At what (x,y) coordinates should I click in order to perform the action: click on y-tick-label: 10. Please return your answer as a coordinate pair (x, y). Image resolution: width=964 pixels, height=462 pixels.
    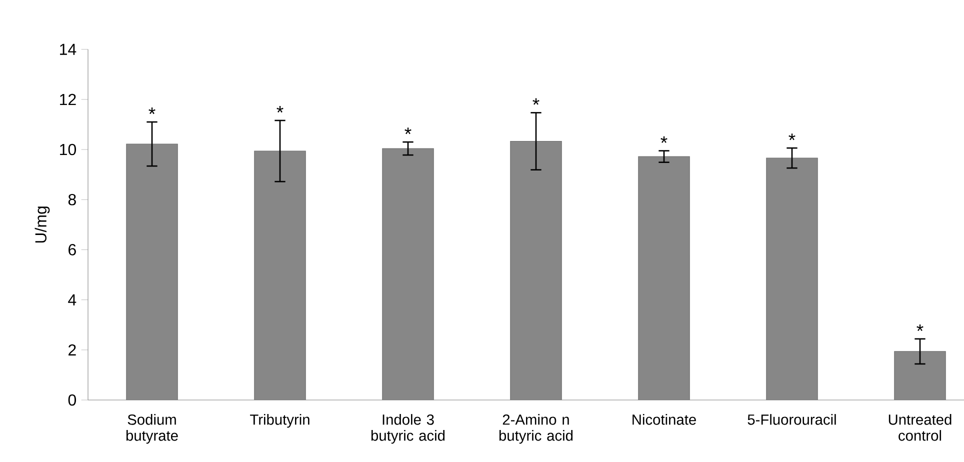
    Looking at the image, I should click on (68, 150).